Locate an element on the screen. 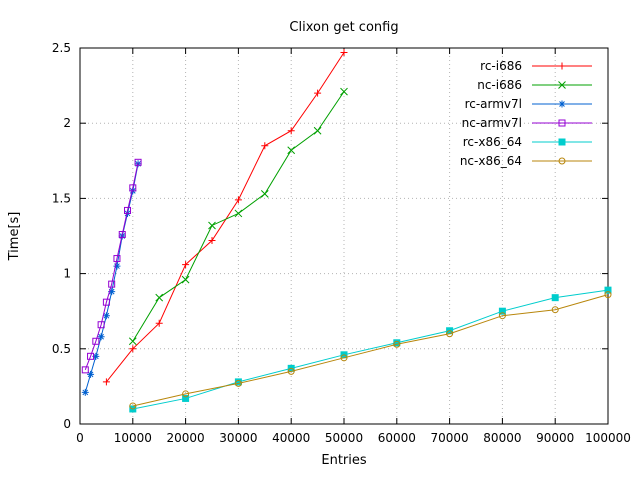 This screenshot has height=484, width=640. x-tick-label: 100000 is located at coordinates (608, 438).